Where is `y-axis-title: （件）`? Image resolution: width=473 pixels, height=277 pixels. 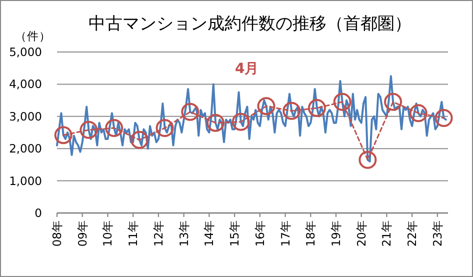
y-axis-title: （件） is located at coordinates (33, 36).